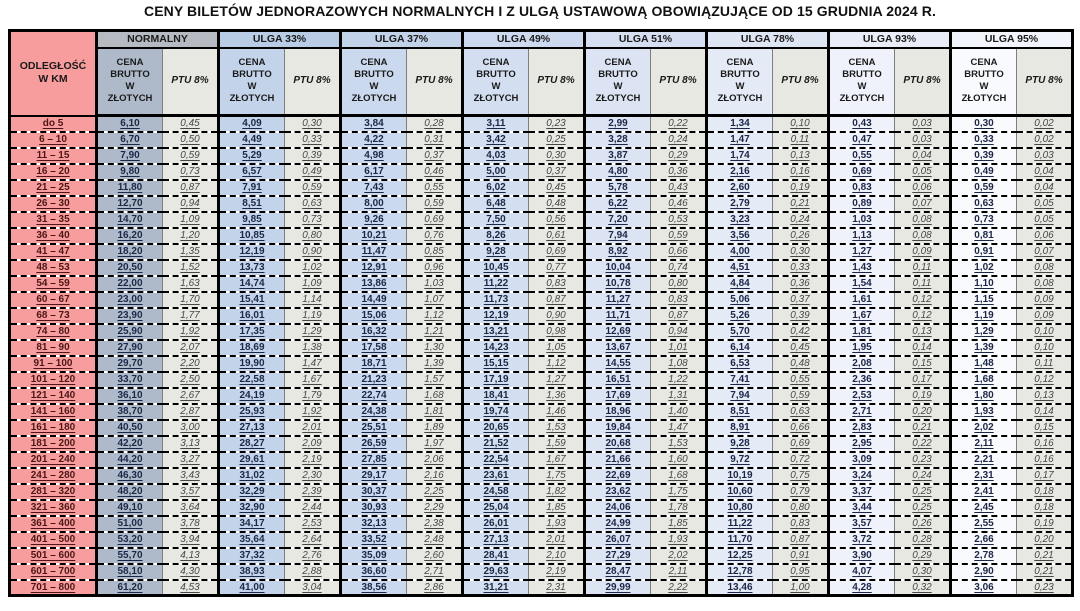  Describe the element at coordinates (983, 300) in the screenshot. I see `price-cell: 1,15` at that location.